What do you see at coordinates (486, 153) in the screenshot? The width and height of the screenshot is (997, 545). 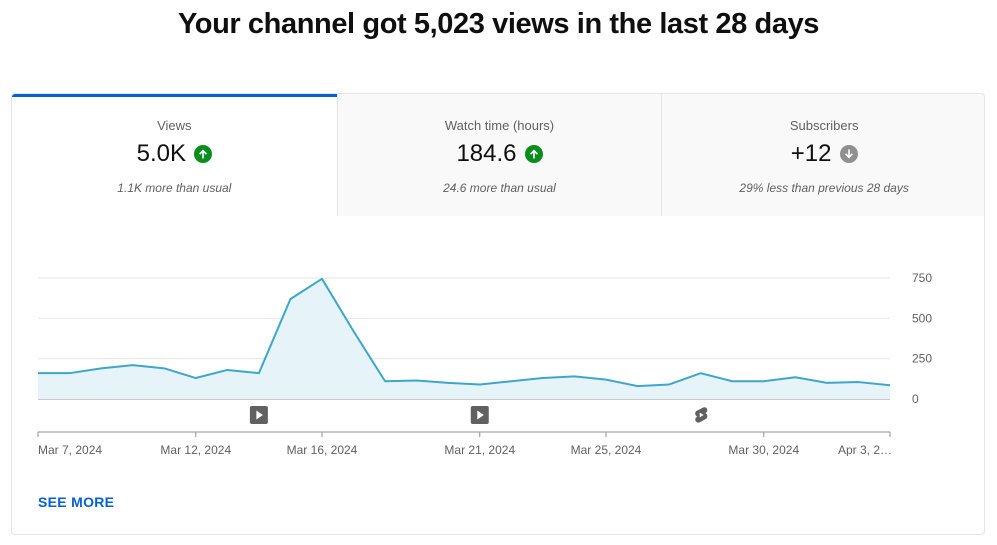 I see `tab-value: 184.6` at bounding box center [486, 153].